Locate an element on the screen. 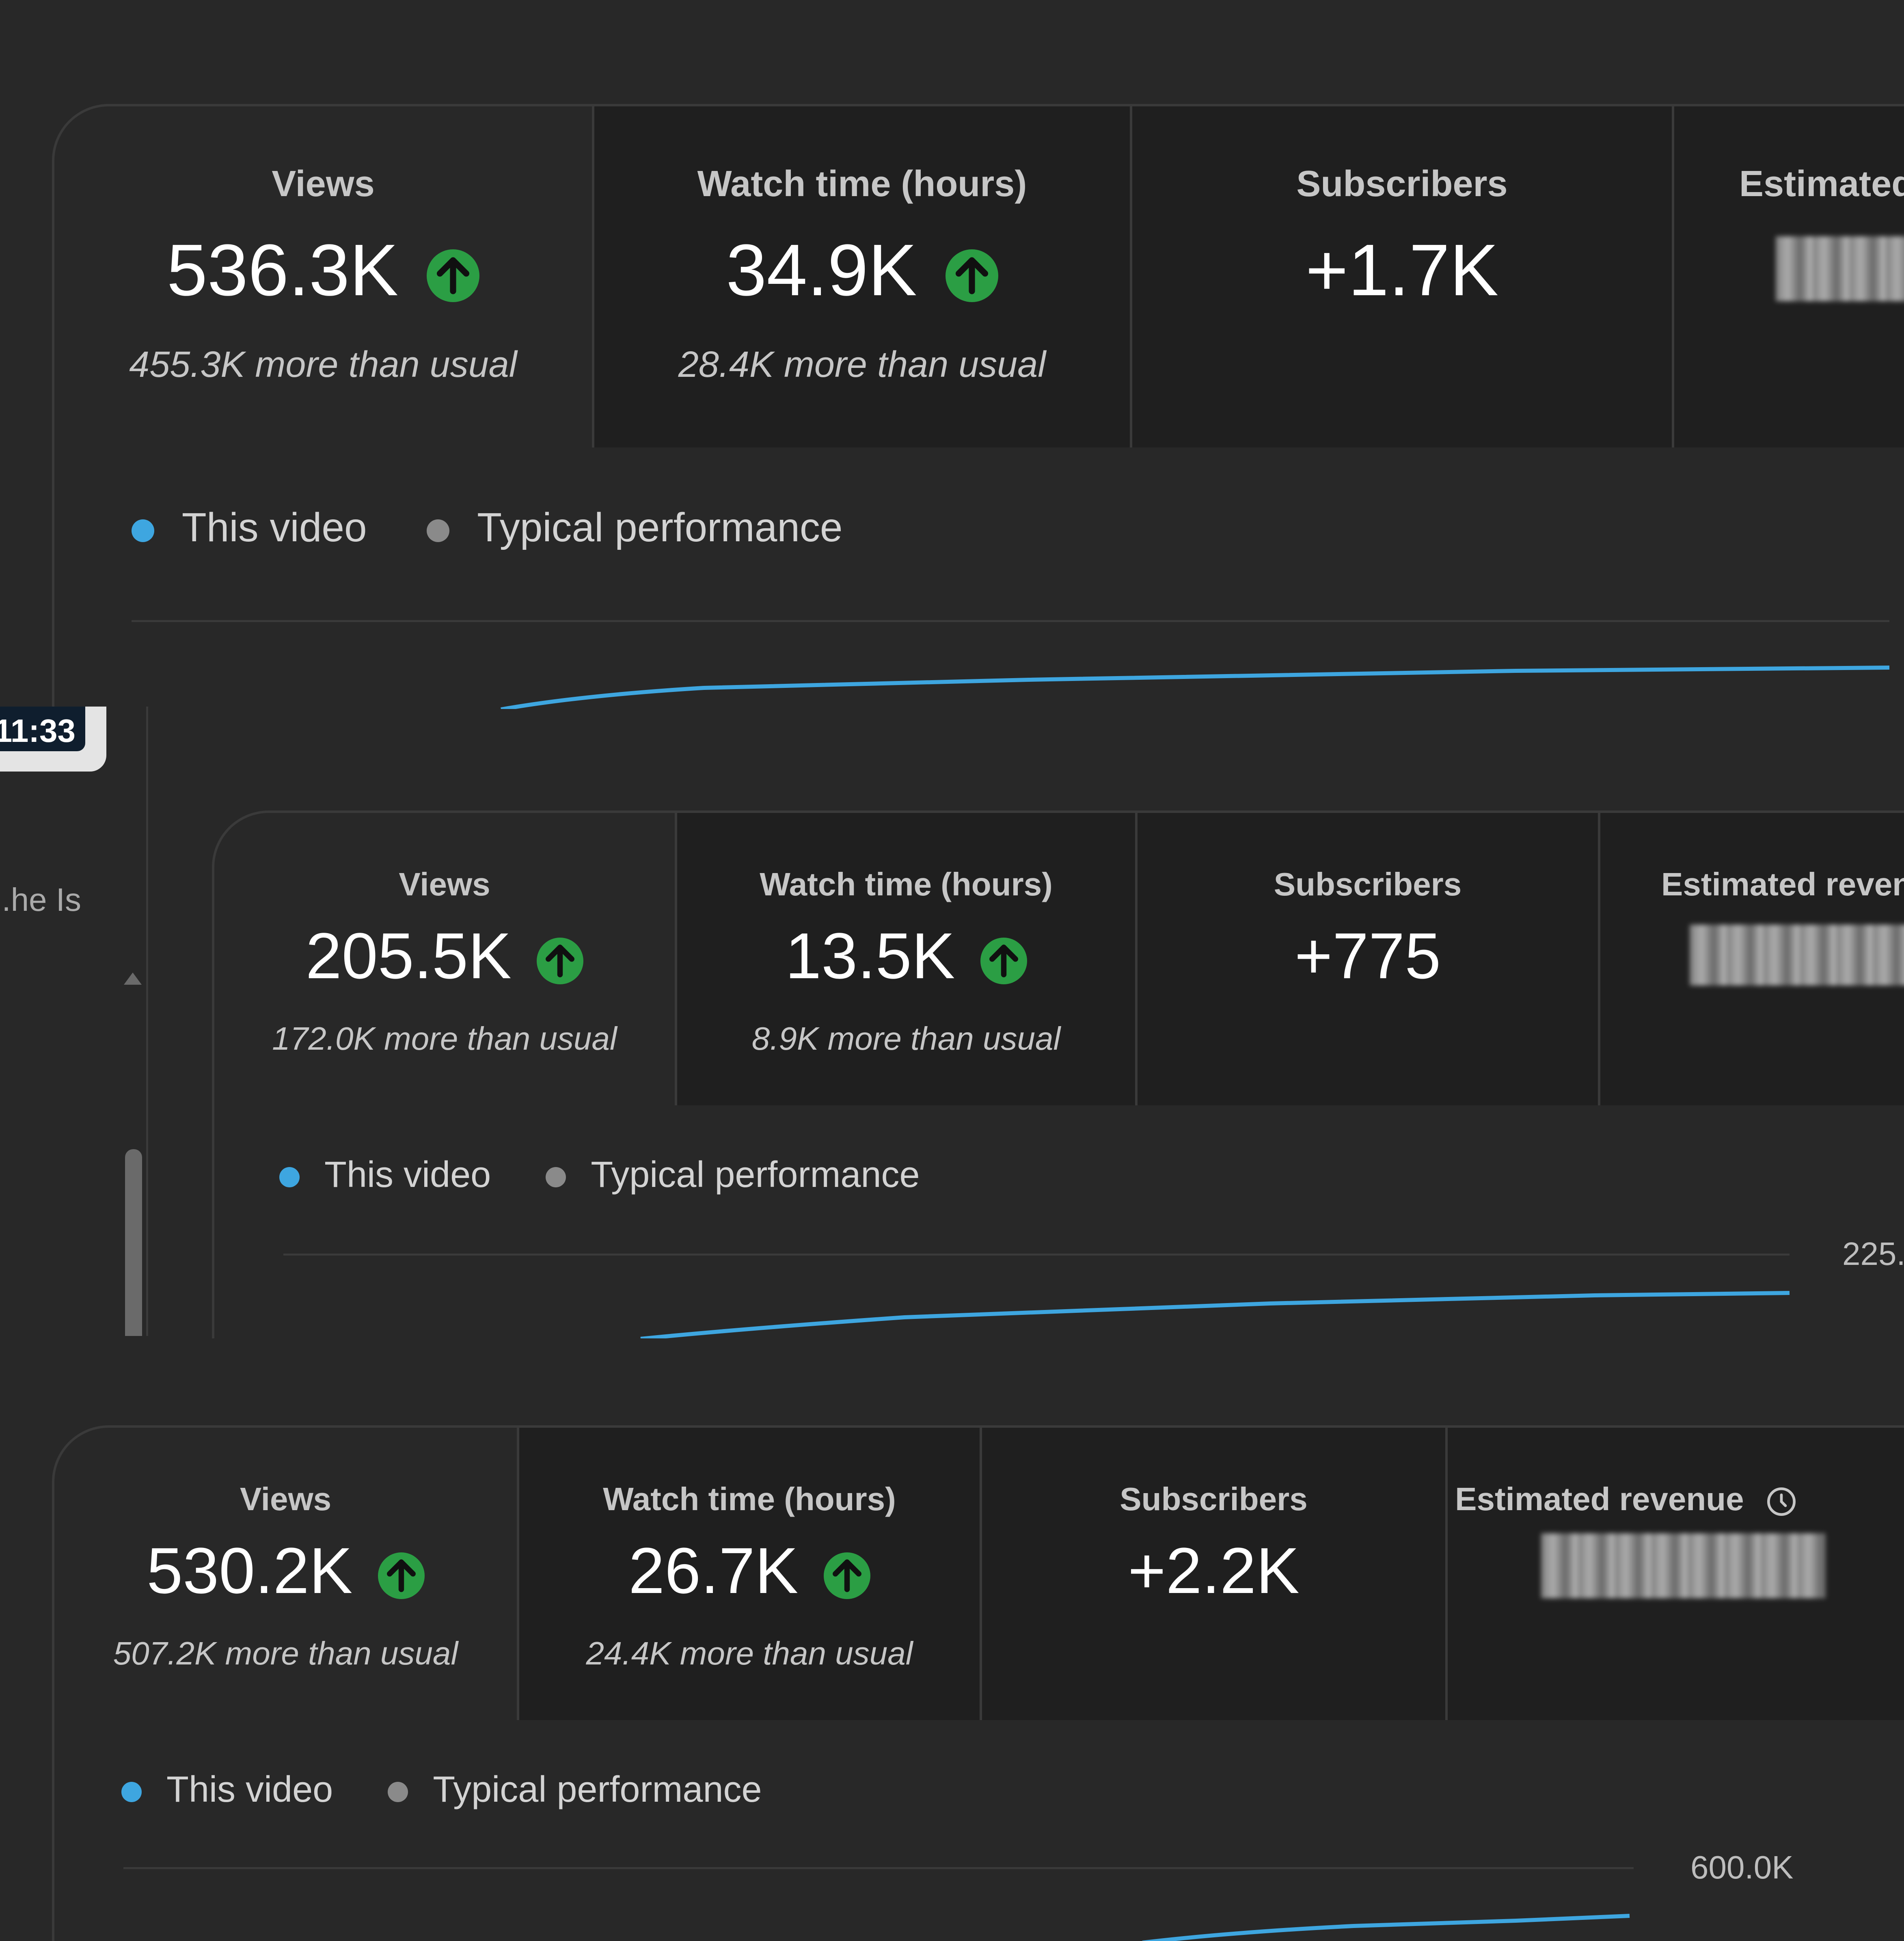 Image resolution: width=1904 pixels, height=1941 pixels. views-comparison-note: 455.3K more than usual is located at coordinates (323, 364).